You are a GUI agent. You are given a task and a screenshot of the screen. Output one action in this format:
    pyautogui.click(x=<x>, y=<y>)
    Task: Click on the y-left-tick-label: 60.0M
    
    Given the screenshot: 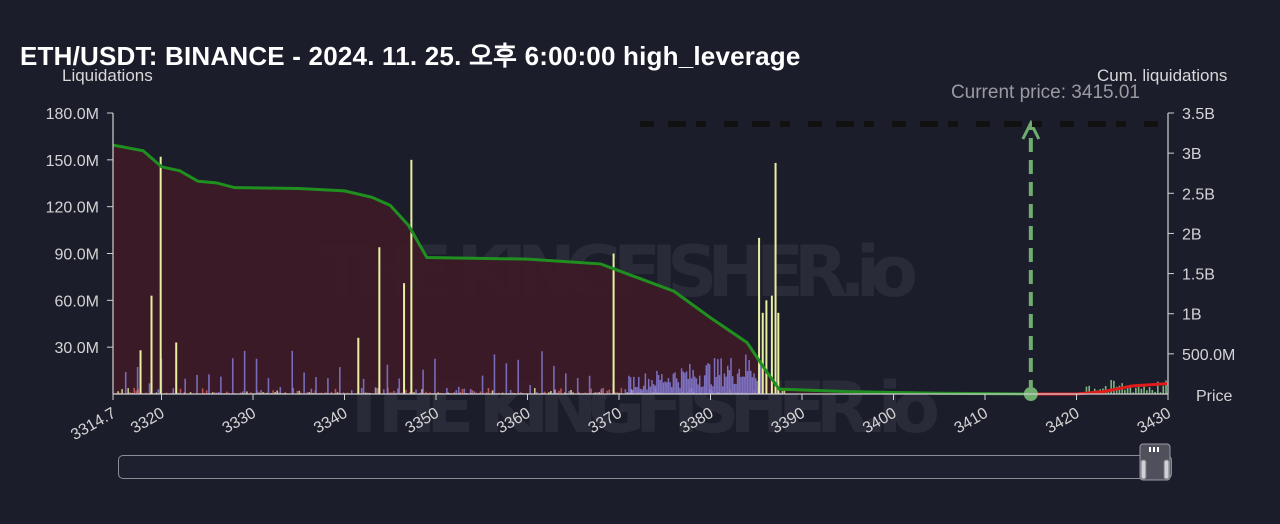 What is the action you would take?
    pyautogui.click(x=77, y=301)
    